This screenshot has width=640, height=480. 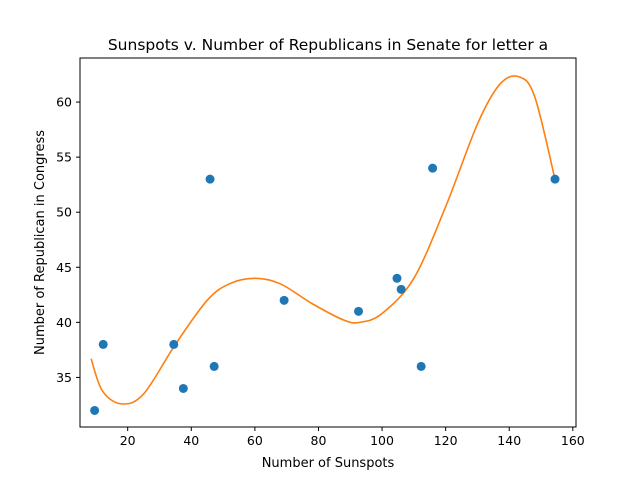 I want to click on y-tick-label: 45, so click(x=64, y=267).